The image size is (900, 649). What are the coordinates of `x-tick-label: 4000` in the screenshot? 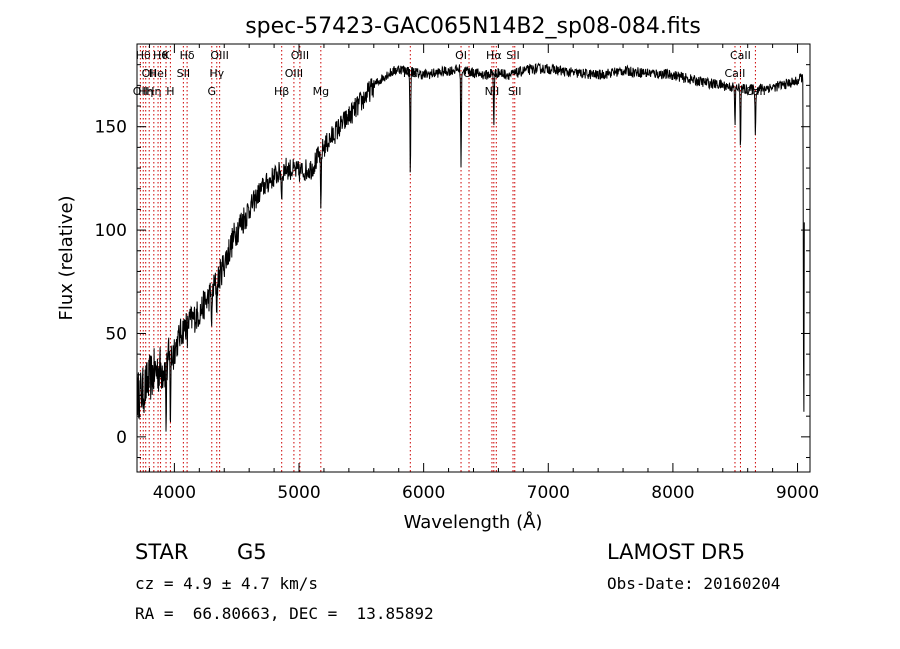 It's located at (174, 493).